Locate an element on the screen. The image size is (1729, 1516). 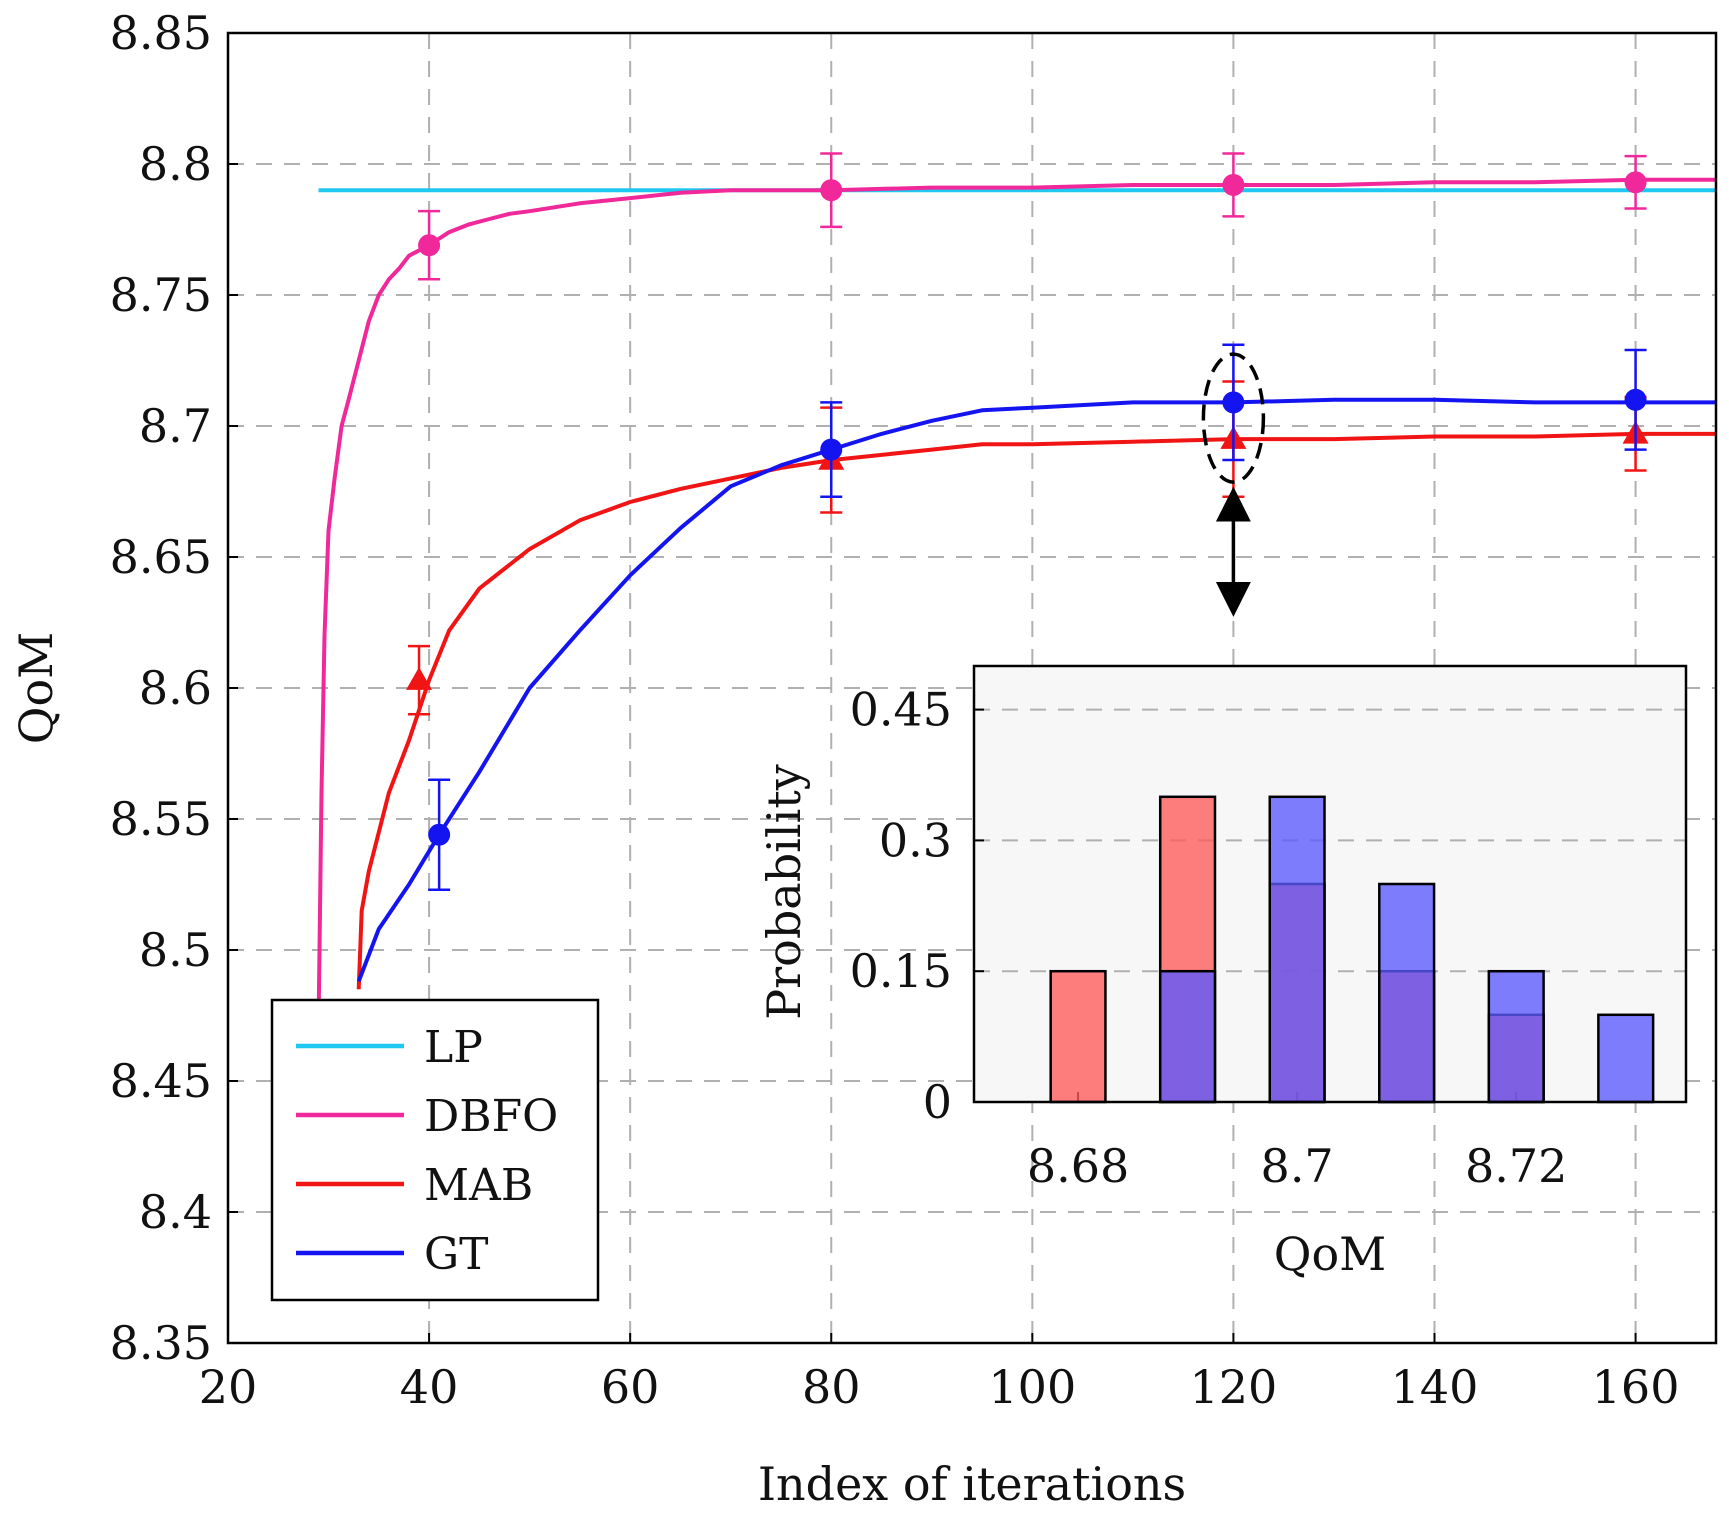
y-tick-label: 8.75 is located at coordinates (161, 295).